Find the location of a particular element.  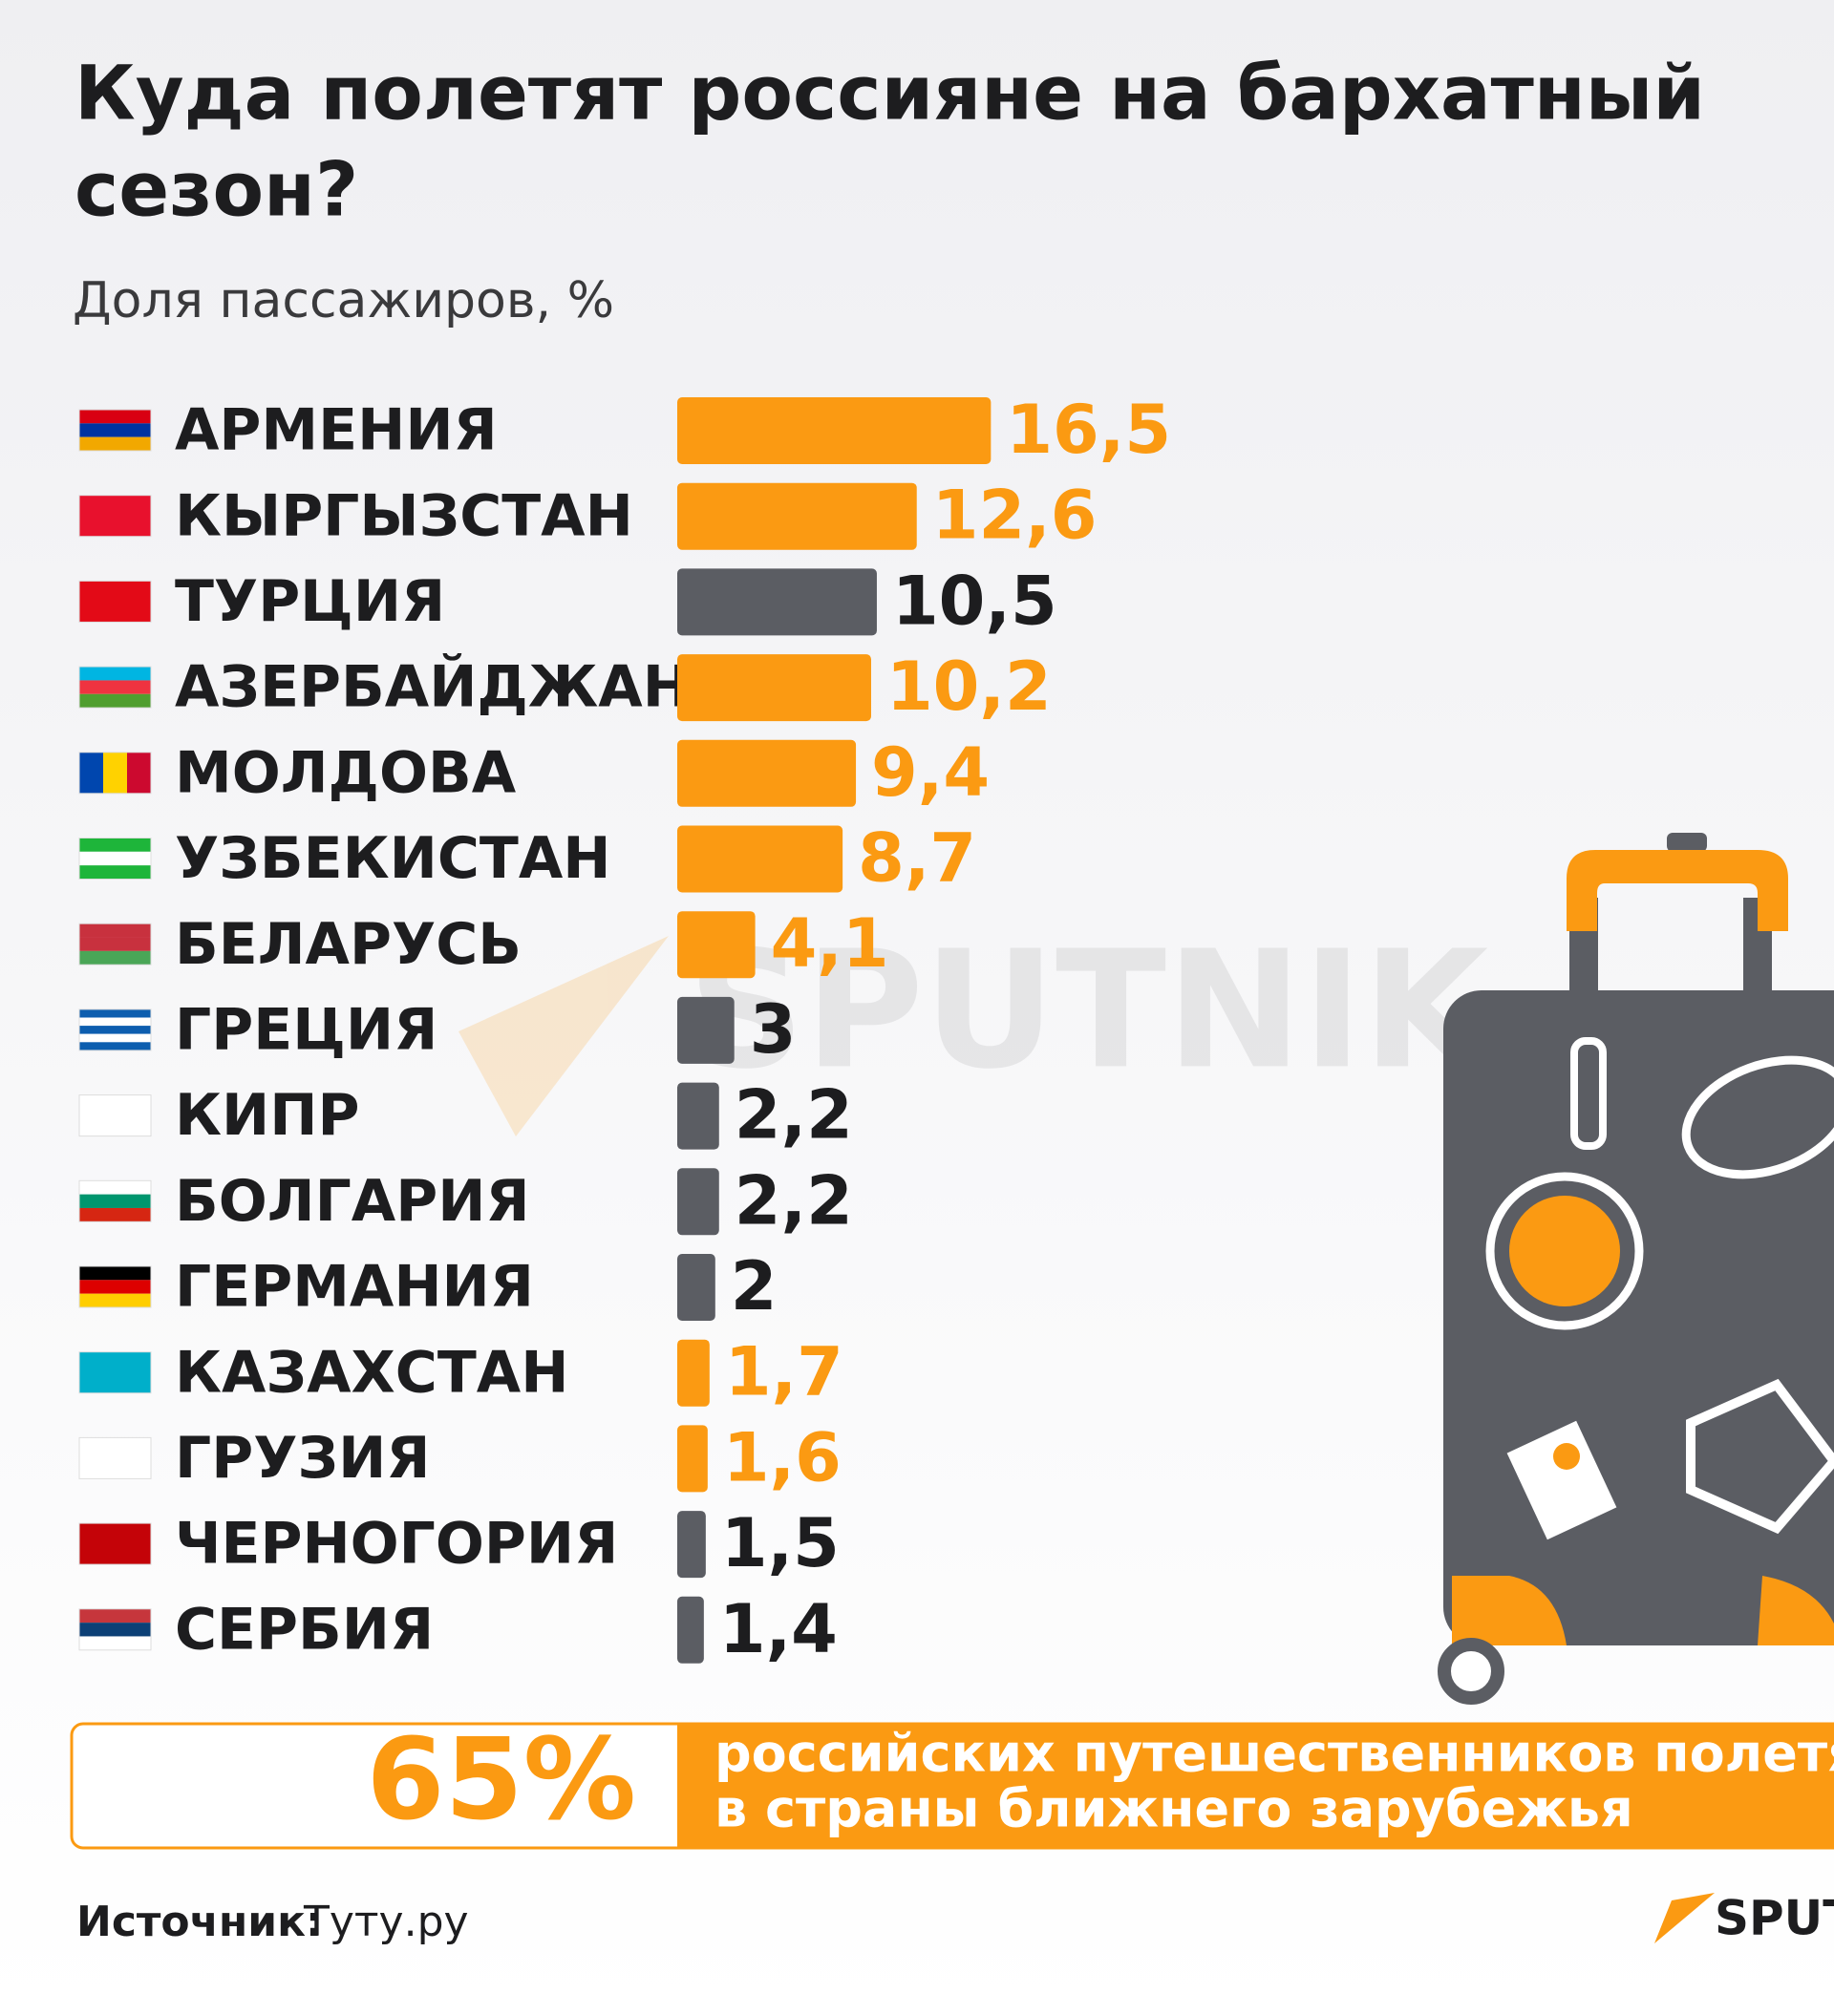

category-label: КЫРГЫЗСТАН is located at coordinates (404, 515).